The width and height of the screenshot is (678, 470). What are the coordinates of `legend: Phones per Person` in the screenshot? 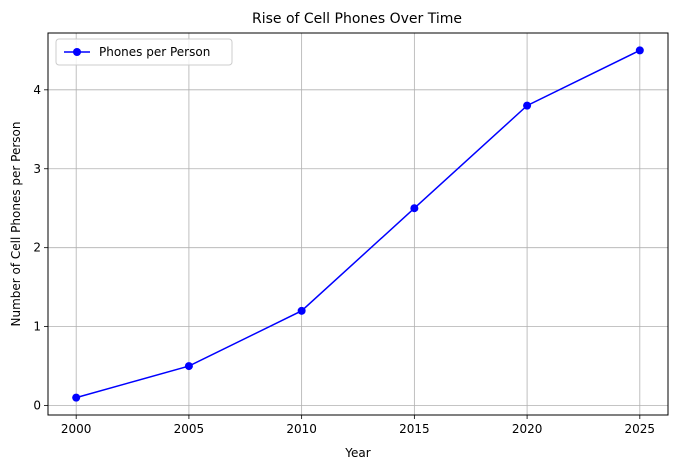 It's located at (144, 52).